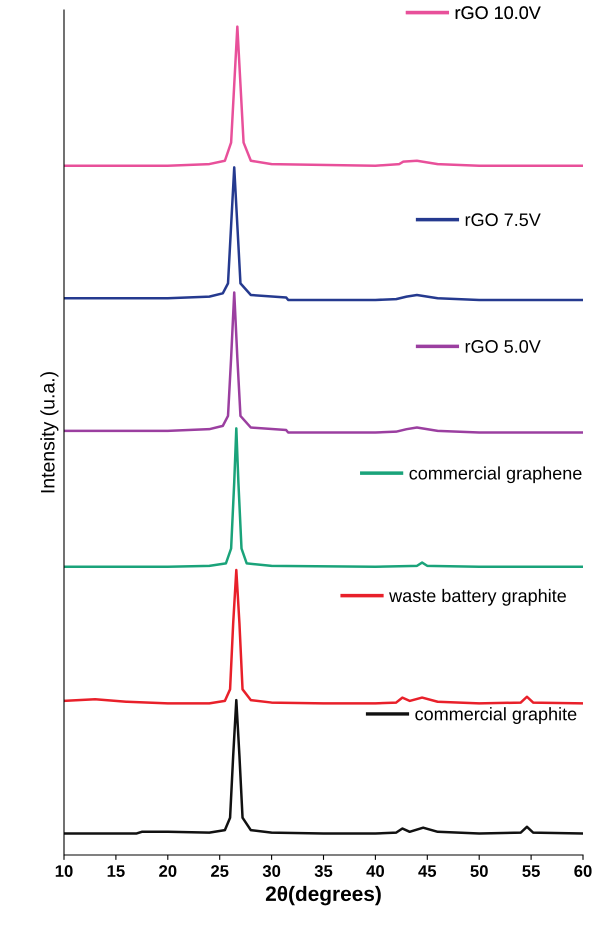 This screenshot has height=940, width=597. What do you see at coordinates (116, 871) in the screenshot?
I see `x-tick-label: 15` at bounding box center [116, 871].